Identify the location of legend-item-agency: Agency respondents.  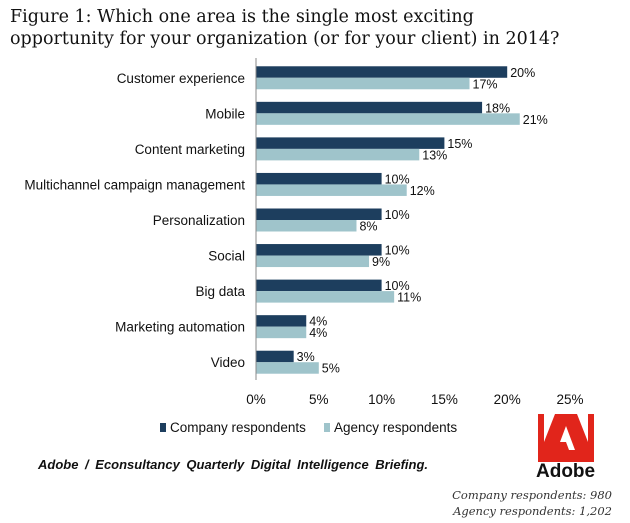
(390, 427).